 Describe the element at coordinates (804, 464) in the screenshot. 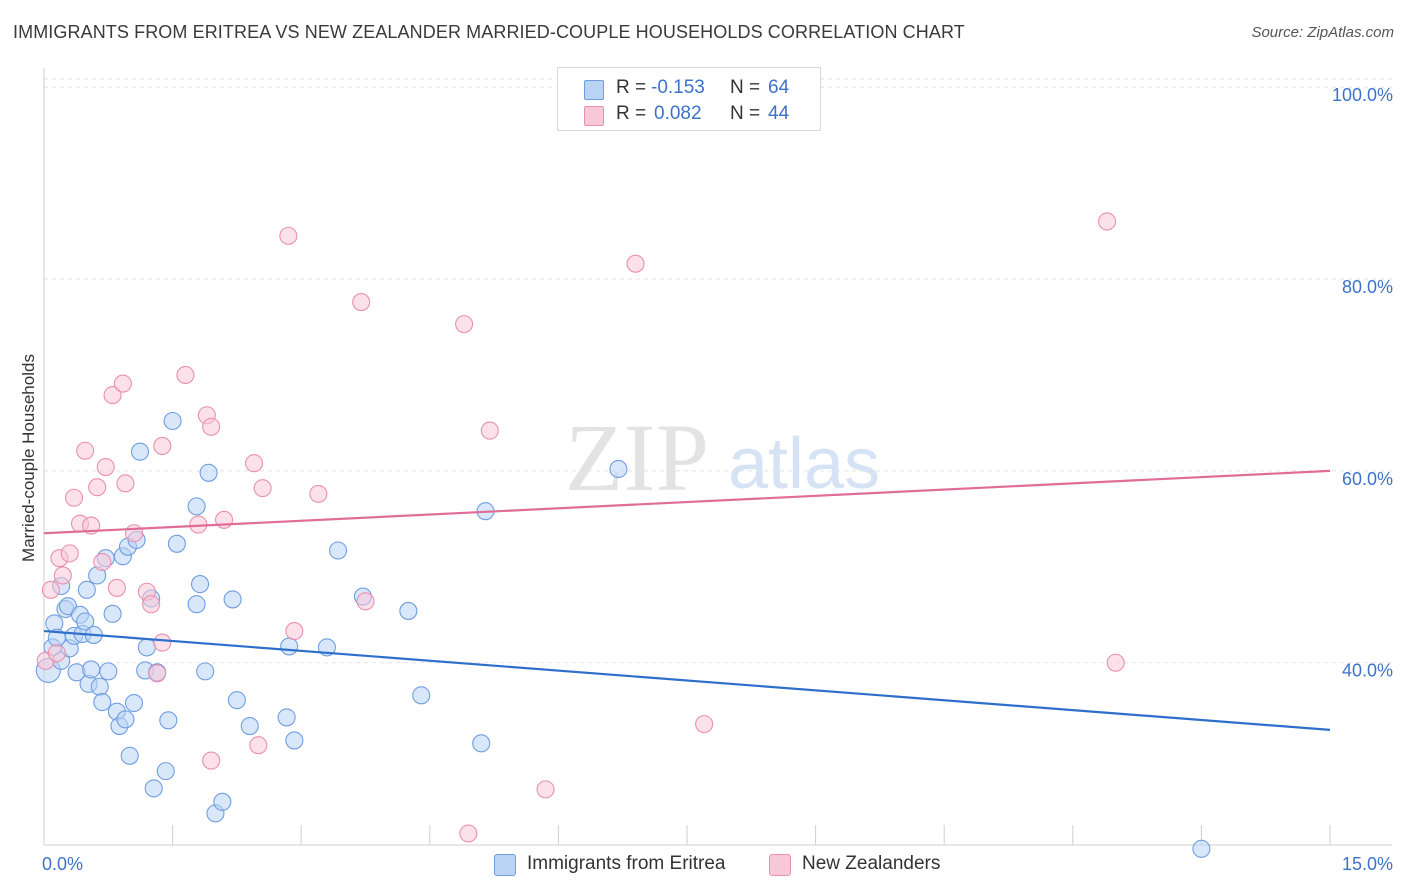

I see `watermark-atlas: atlas` at that location.